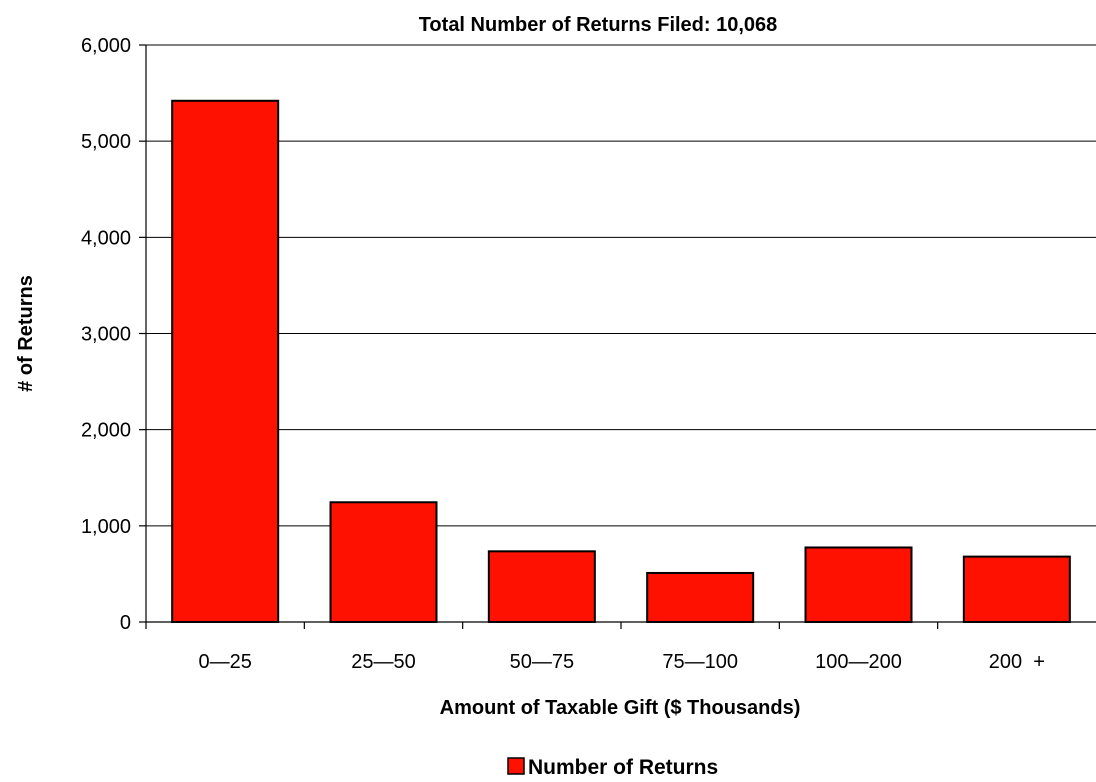  Describe the element at coordinates (125, 623) in the screenshot. I see `y-tick-label: 0` at that location.